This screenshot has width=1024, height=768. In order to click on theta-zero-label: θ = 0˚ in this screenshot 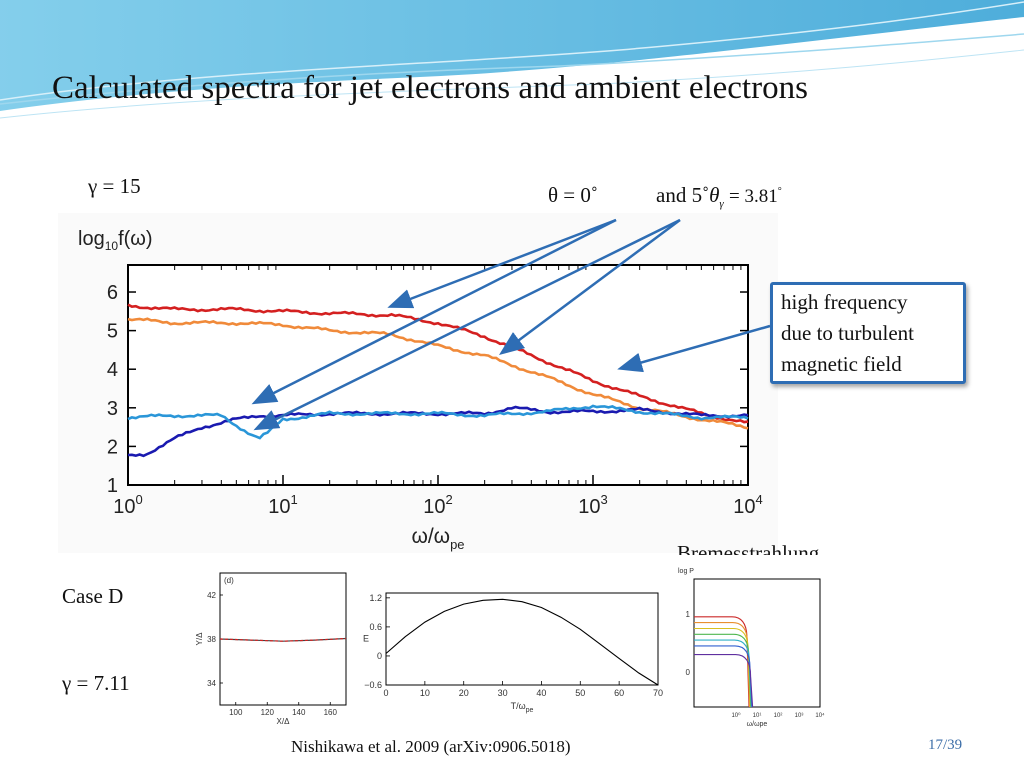, I will do `click(573, 195)`.